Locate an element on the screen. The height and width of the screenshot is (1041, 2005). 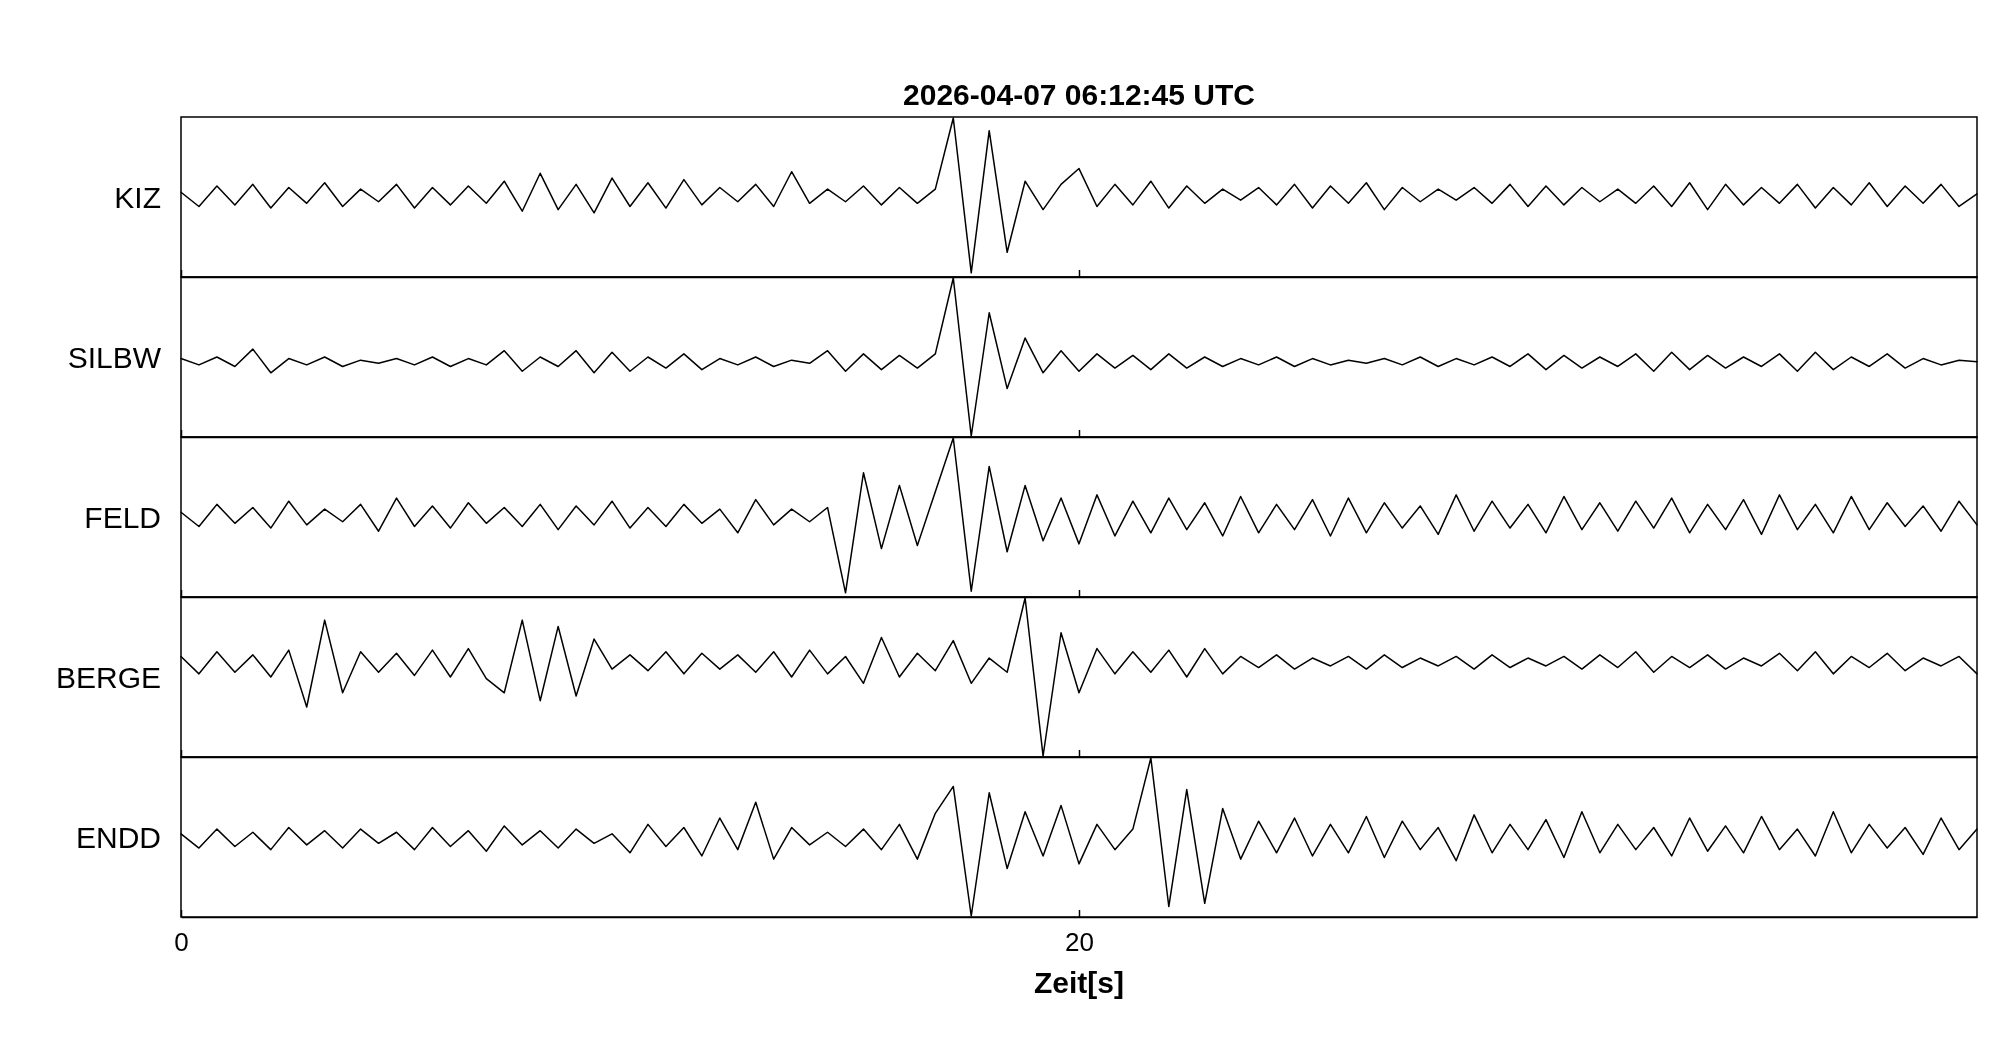
y-axis-title: FELD is located at coordinates (122, 517).